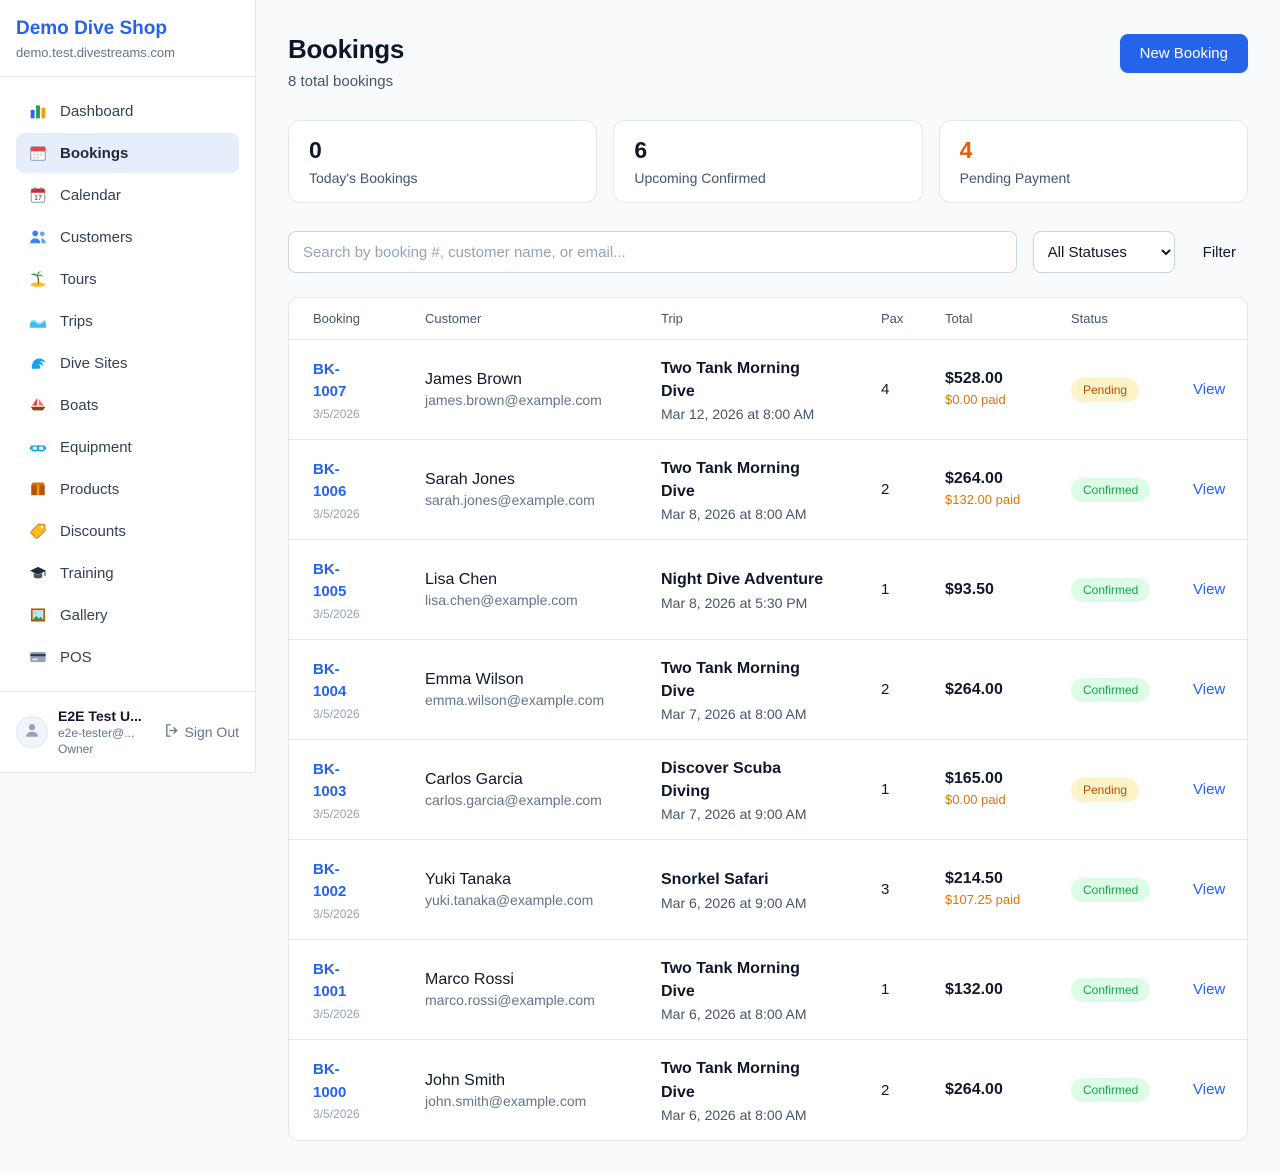 This screenshot has height=1173, width=1280. What do you see at coordinates (1089, 318) in the screenshot?
I see `col-status: Status` at bounding box center [1089, 318].